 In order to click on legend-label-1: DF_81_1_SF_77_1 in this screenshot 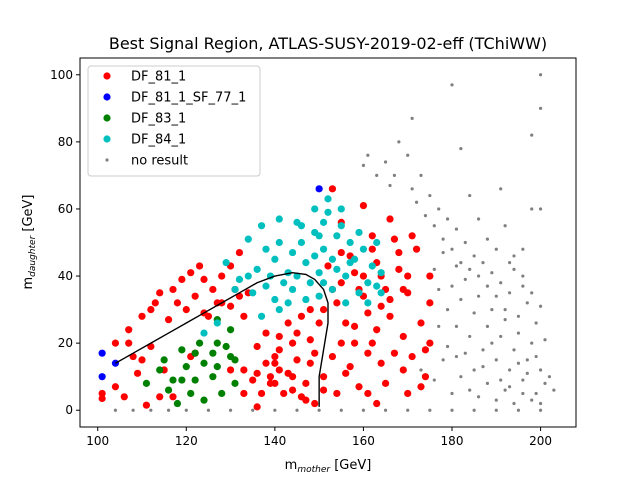, I will do `click(188, 98)`.